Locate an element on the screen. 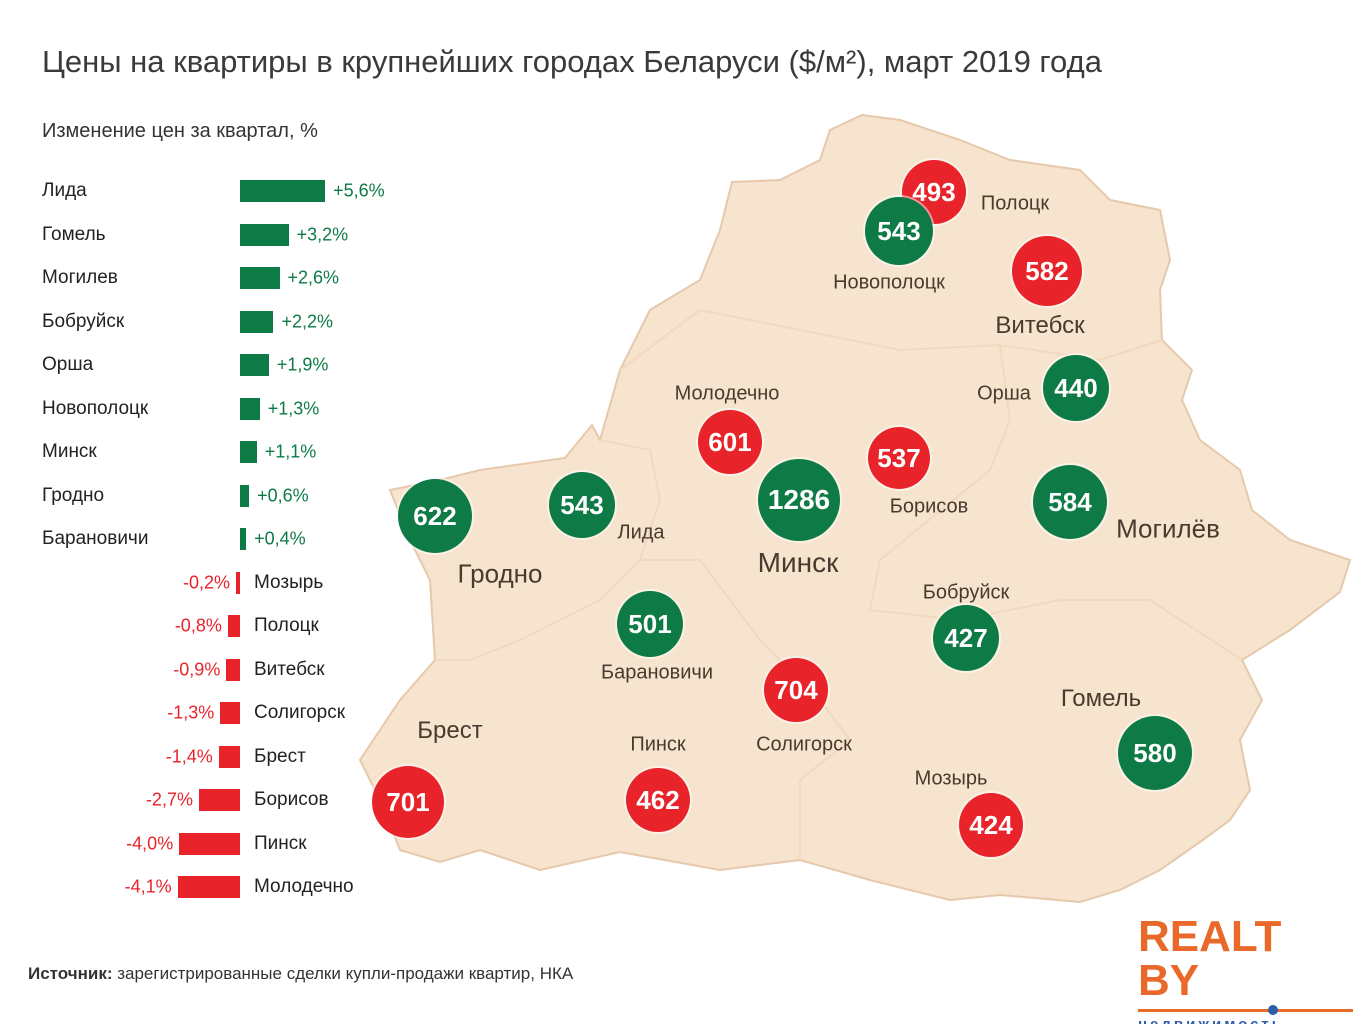  bar-value-label: +3,2% is located at coordinates (322, 234).